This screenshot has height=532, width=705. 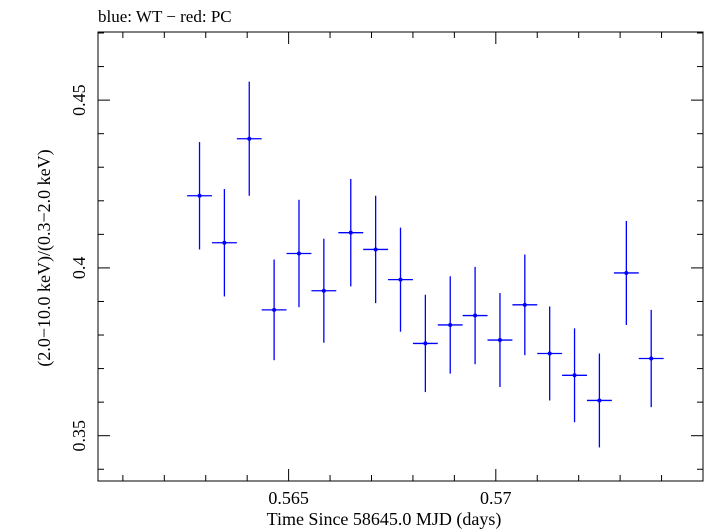 What do you see at coordinates (79, 100) in the screenshot?
I see `y-tick-label: 0.45` at bounding box center [79, 100].